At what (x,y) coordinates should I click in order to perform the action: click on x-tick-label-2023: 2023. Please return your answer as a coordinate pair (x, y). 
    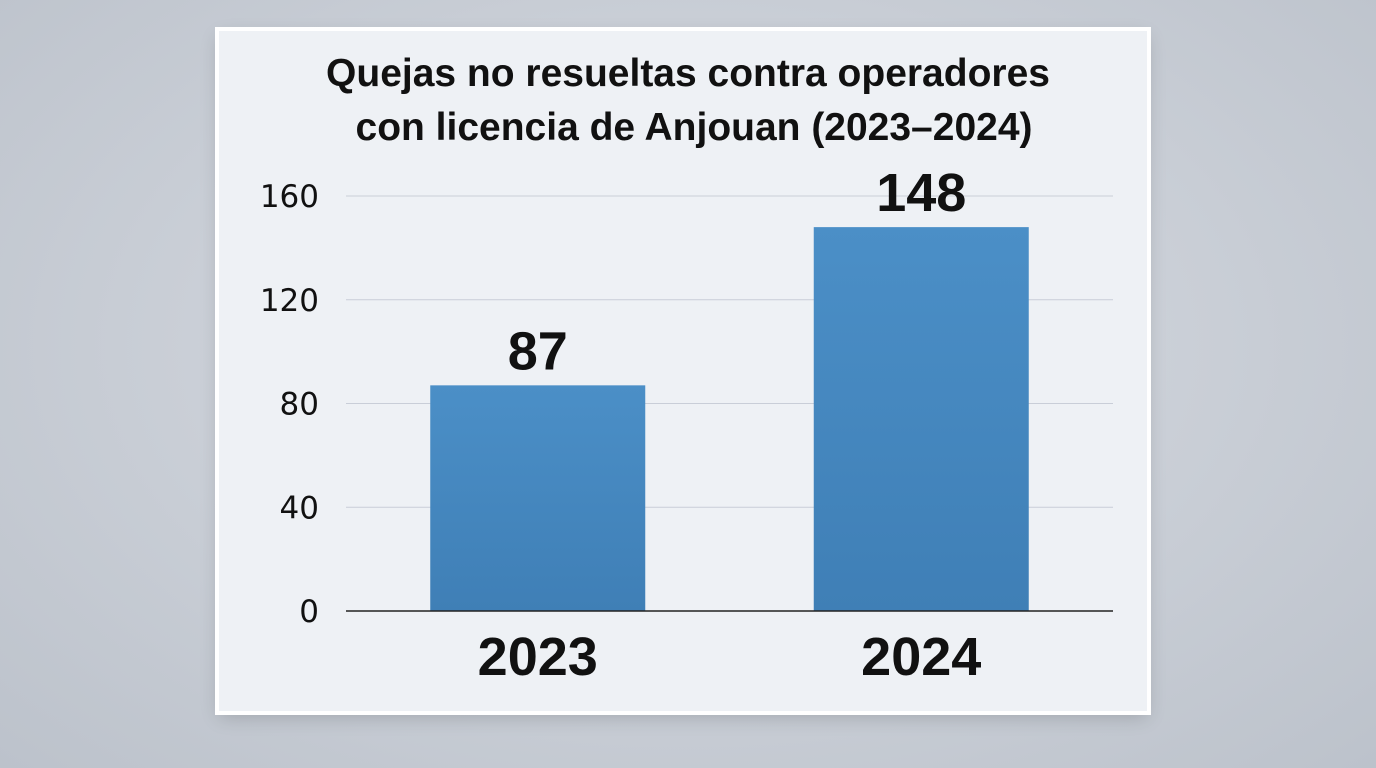
    Looking at the image, I should click on (538, 657).